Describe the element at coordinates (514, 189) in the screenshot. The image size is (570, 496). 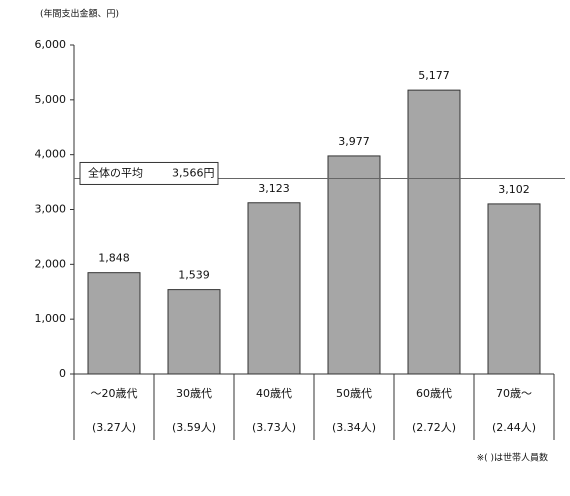
I see `value-label: 3,102` at that location.